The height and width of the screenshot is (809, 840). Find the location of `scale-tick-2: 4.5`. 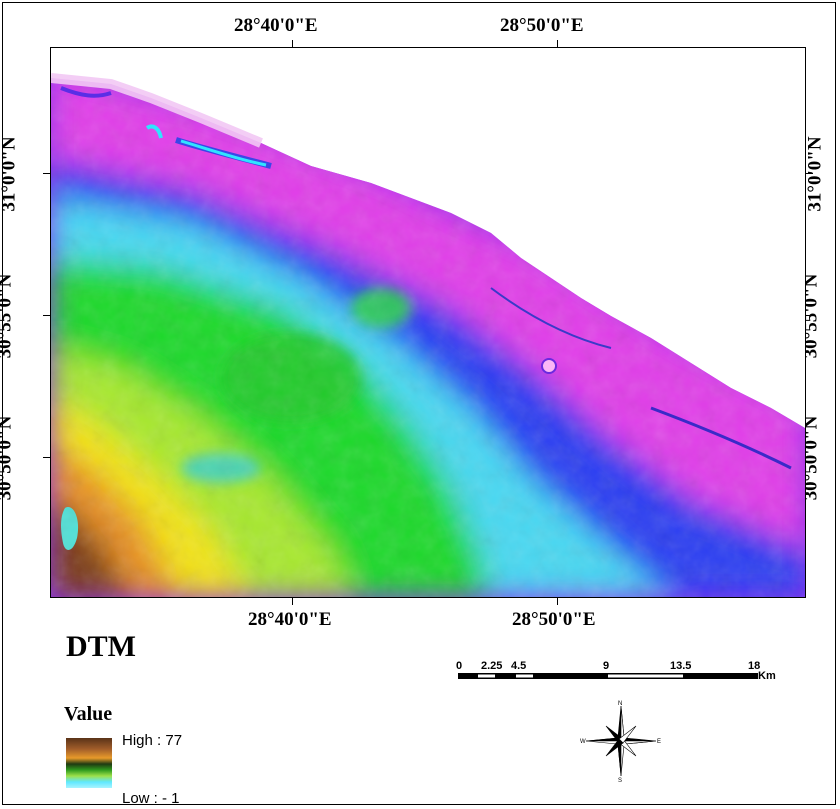

scale-tick-2: 4.5 is located at coordinates (518, 666).